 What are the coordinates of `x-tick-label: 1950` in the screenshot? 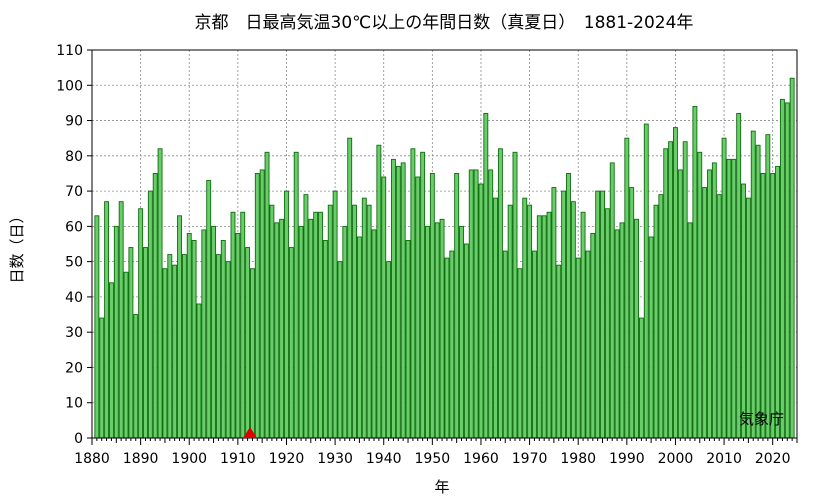 It's located at (433, 459).